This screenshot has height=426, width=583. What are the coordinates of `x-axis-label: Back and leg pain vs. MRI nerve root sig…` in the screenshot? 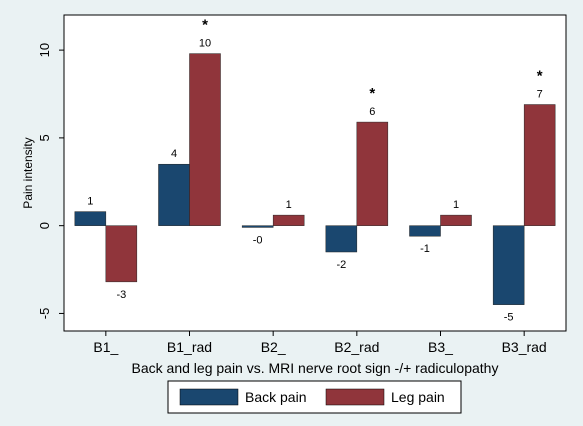 It's located at (315, 368).